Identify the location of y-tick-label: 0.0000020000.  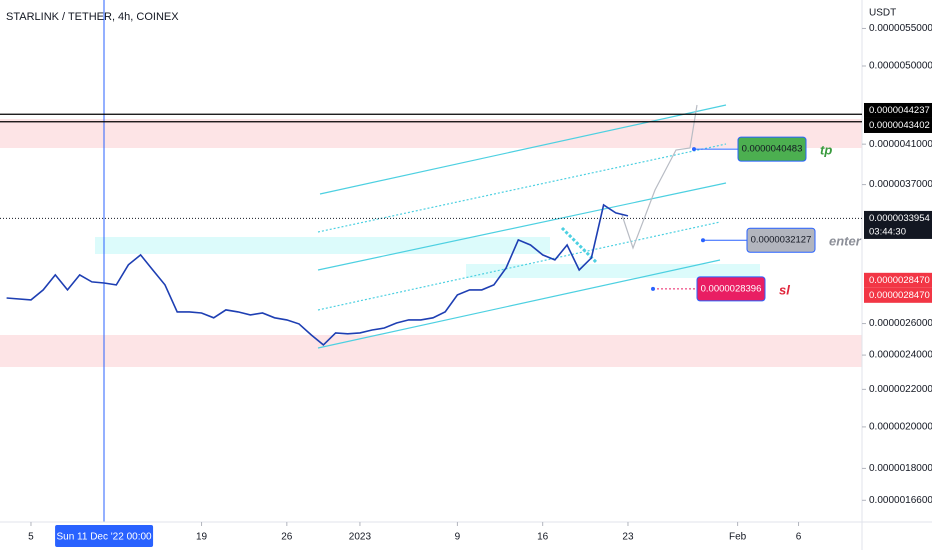
(900, 427).